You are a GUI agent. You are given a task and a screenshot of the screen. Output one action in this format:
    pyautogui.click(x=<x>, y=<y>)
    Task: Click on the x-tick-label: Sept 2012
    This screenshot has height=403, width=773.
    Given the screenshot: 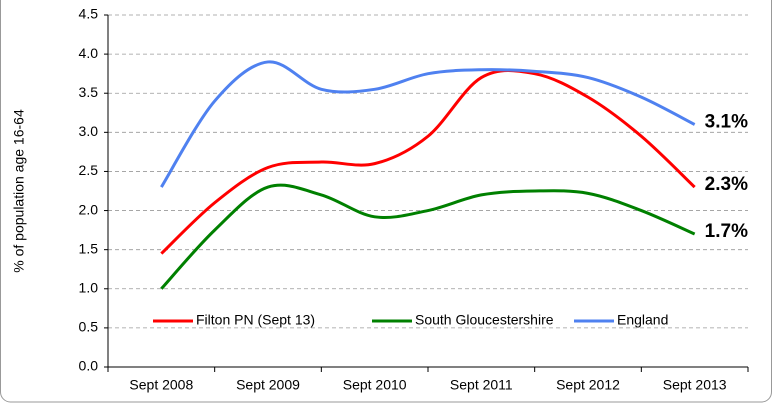 What is the action you would take?
    pyautogui.click(x=588, y=385)
    